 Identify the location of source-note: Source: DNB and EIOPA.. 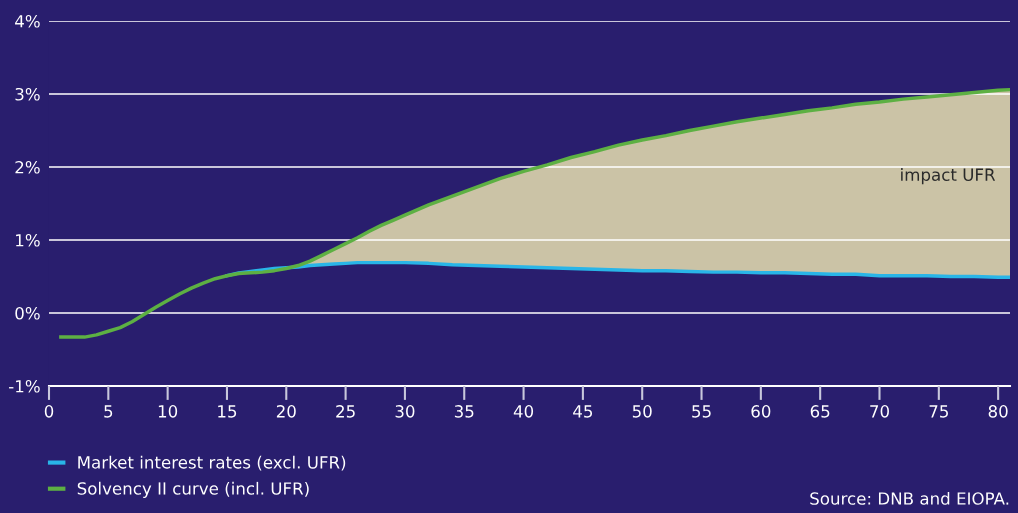
(909, 498).